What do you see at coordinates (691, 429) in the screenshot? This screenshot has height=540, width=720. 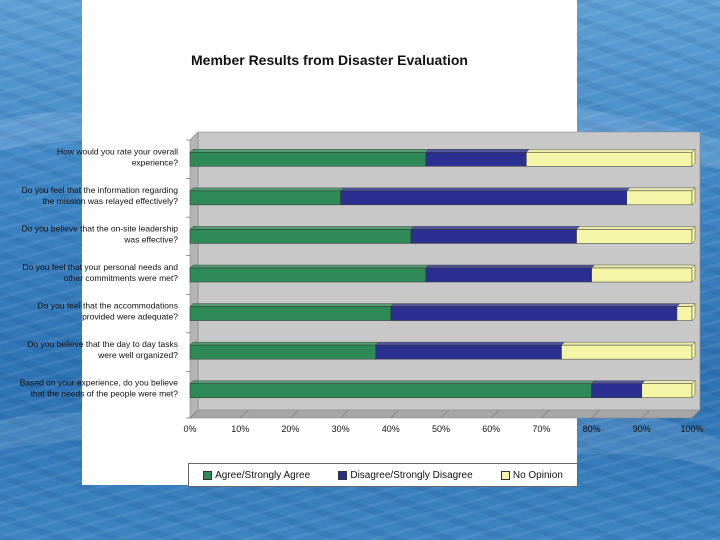 I see `x-tick-label: 100%` at bounding box center [691, 429].